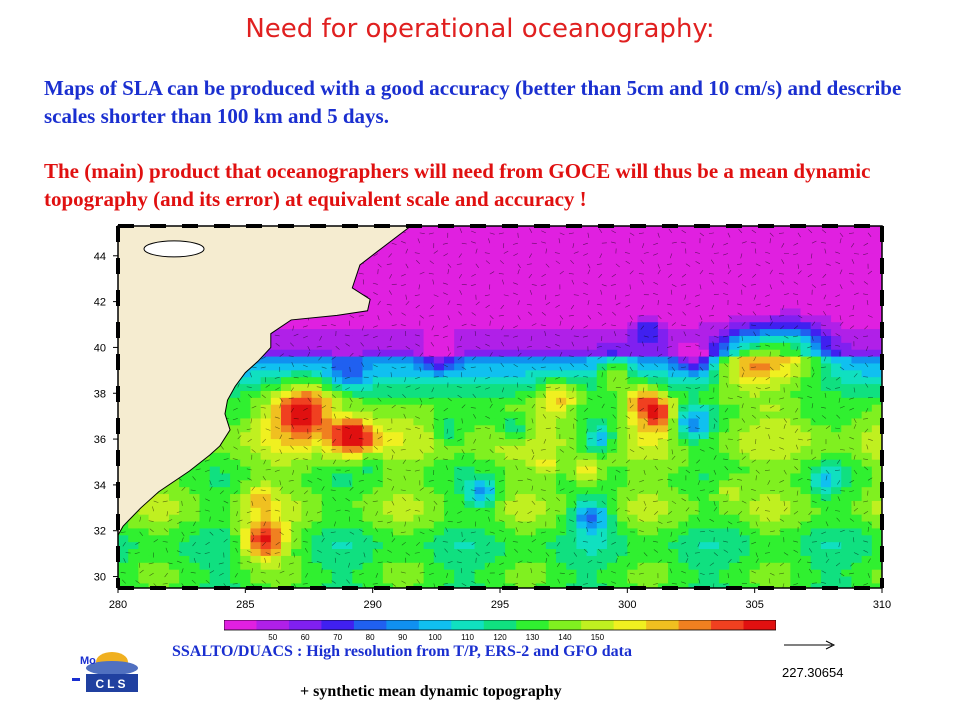 This screenshot has height=720, width=960. What do you see at coordinates (500, 637) in the screenshot?
I see `colorbar-label: 120` at bounding box center [500, 637].